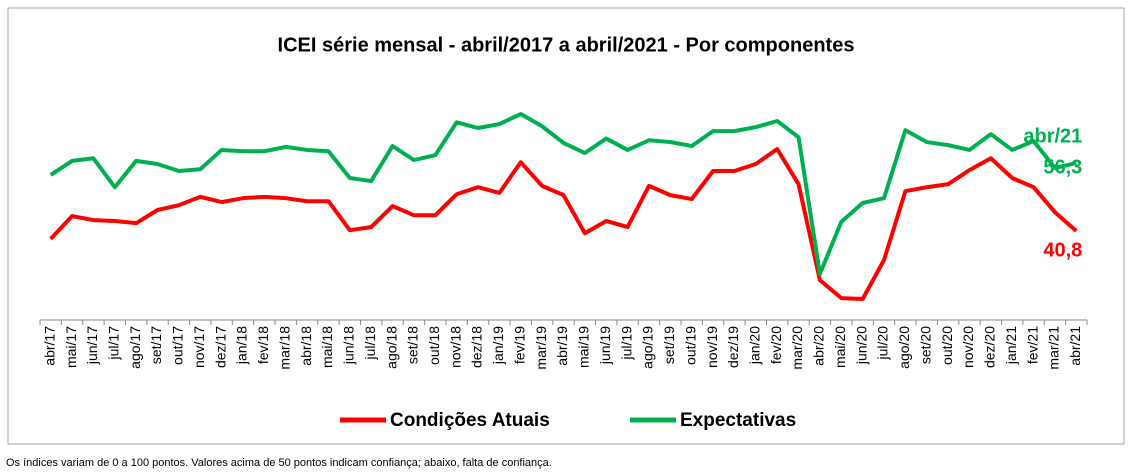  Describe the element at coordinates (648, 347) in the screenshot. I see `x-tick-label: ago/19` at that location.